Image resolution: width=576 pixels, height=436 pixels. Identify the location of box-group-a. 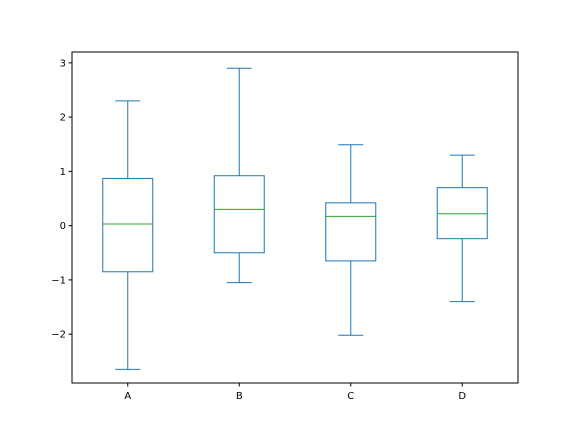
(128, 235).